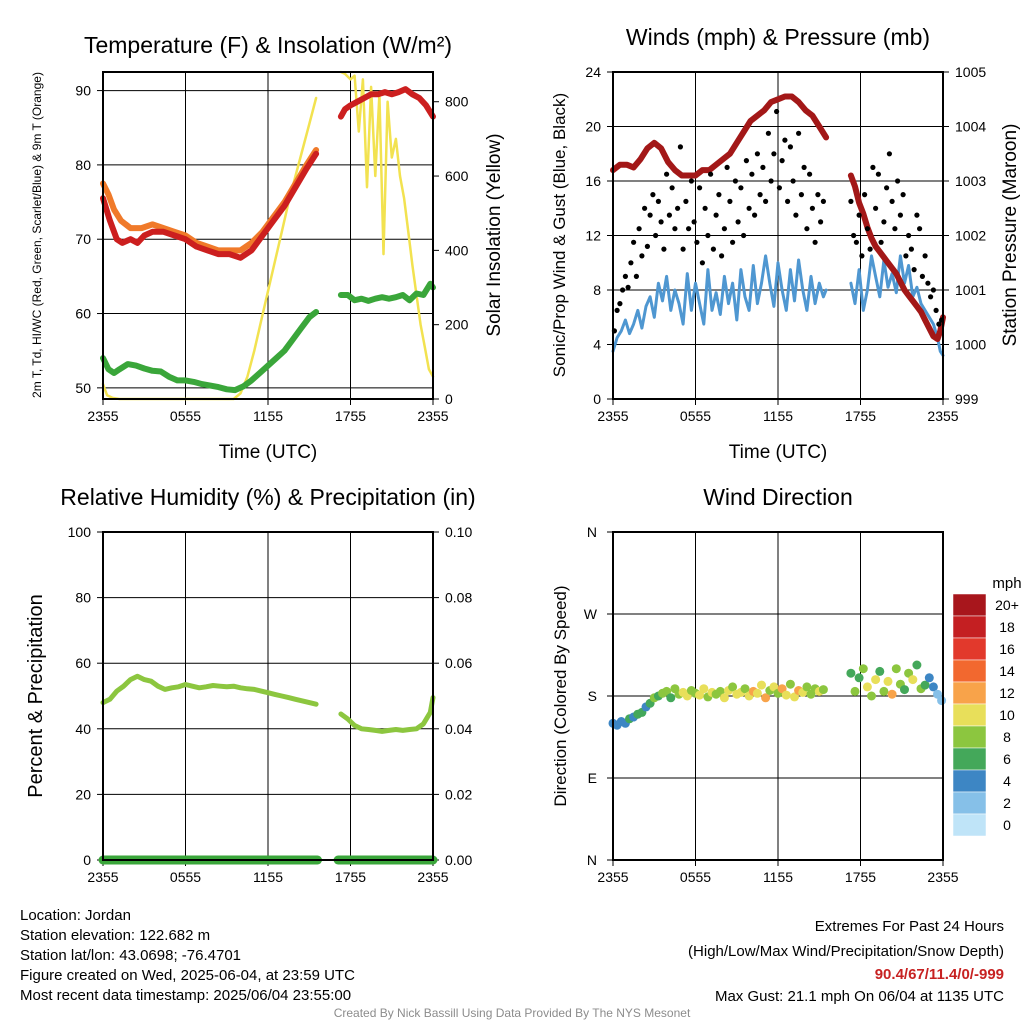  Describe the element at coordinates (83, 314) in the screenshot. I see `y-tick-label-left: 60` at that location.